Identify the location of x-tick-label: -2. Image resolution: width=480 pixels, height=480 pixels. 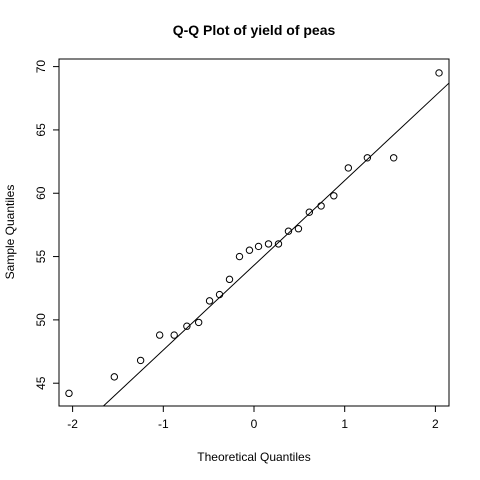
(72, 424).